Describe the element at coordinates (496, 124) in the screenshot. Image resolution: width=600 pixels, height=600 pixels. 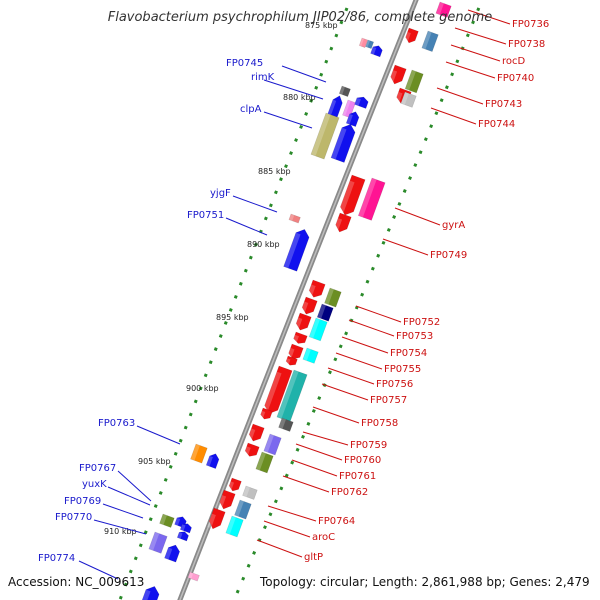
I see `gene-label-right: FP0744` at that location.